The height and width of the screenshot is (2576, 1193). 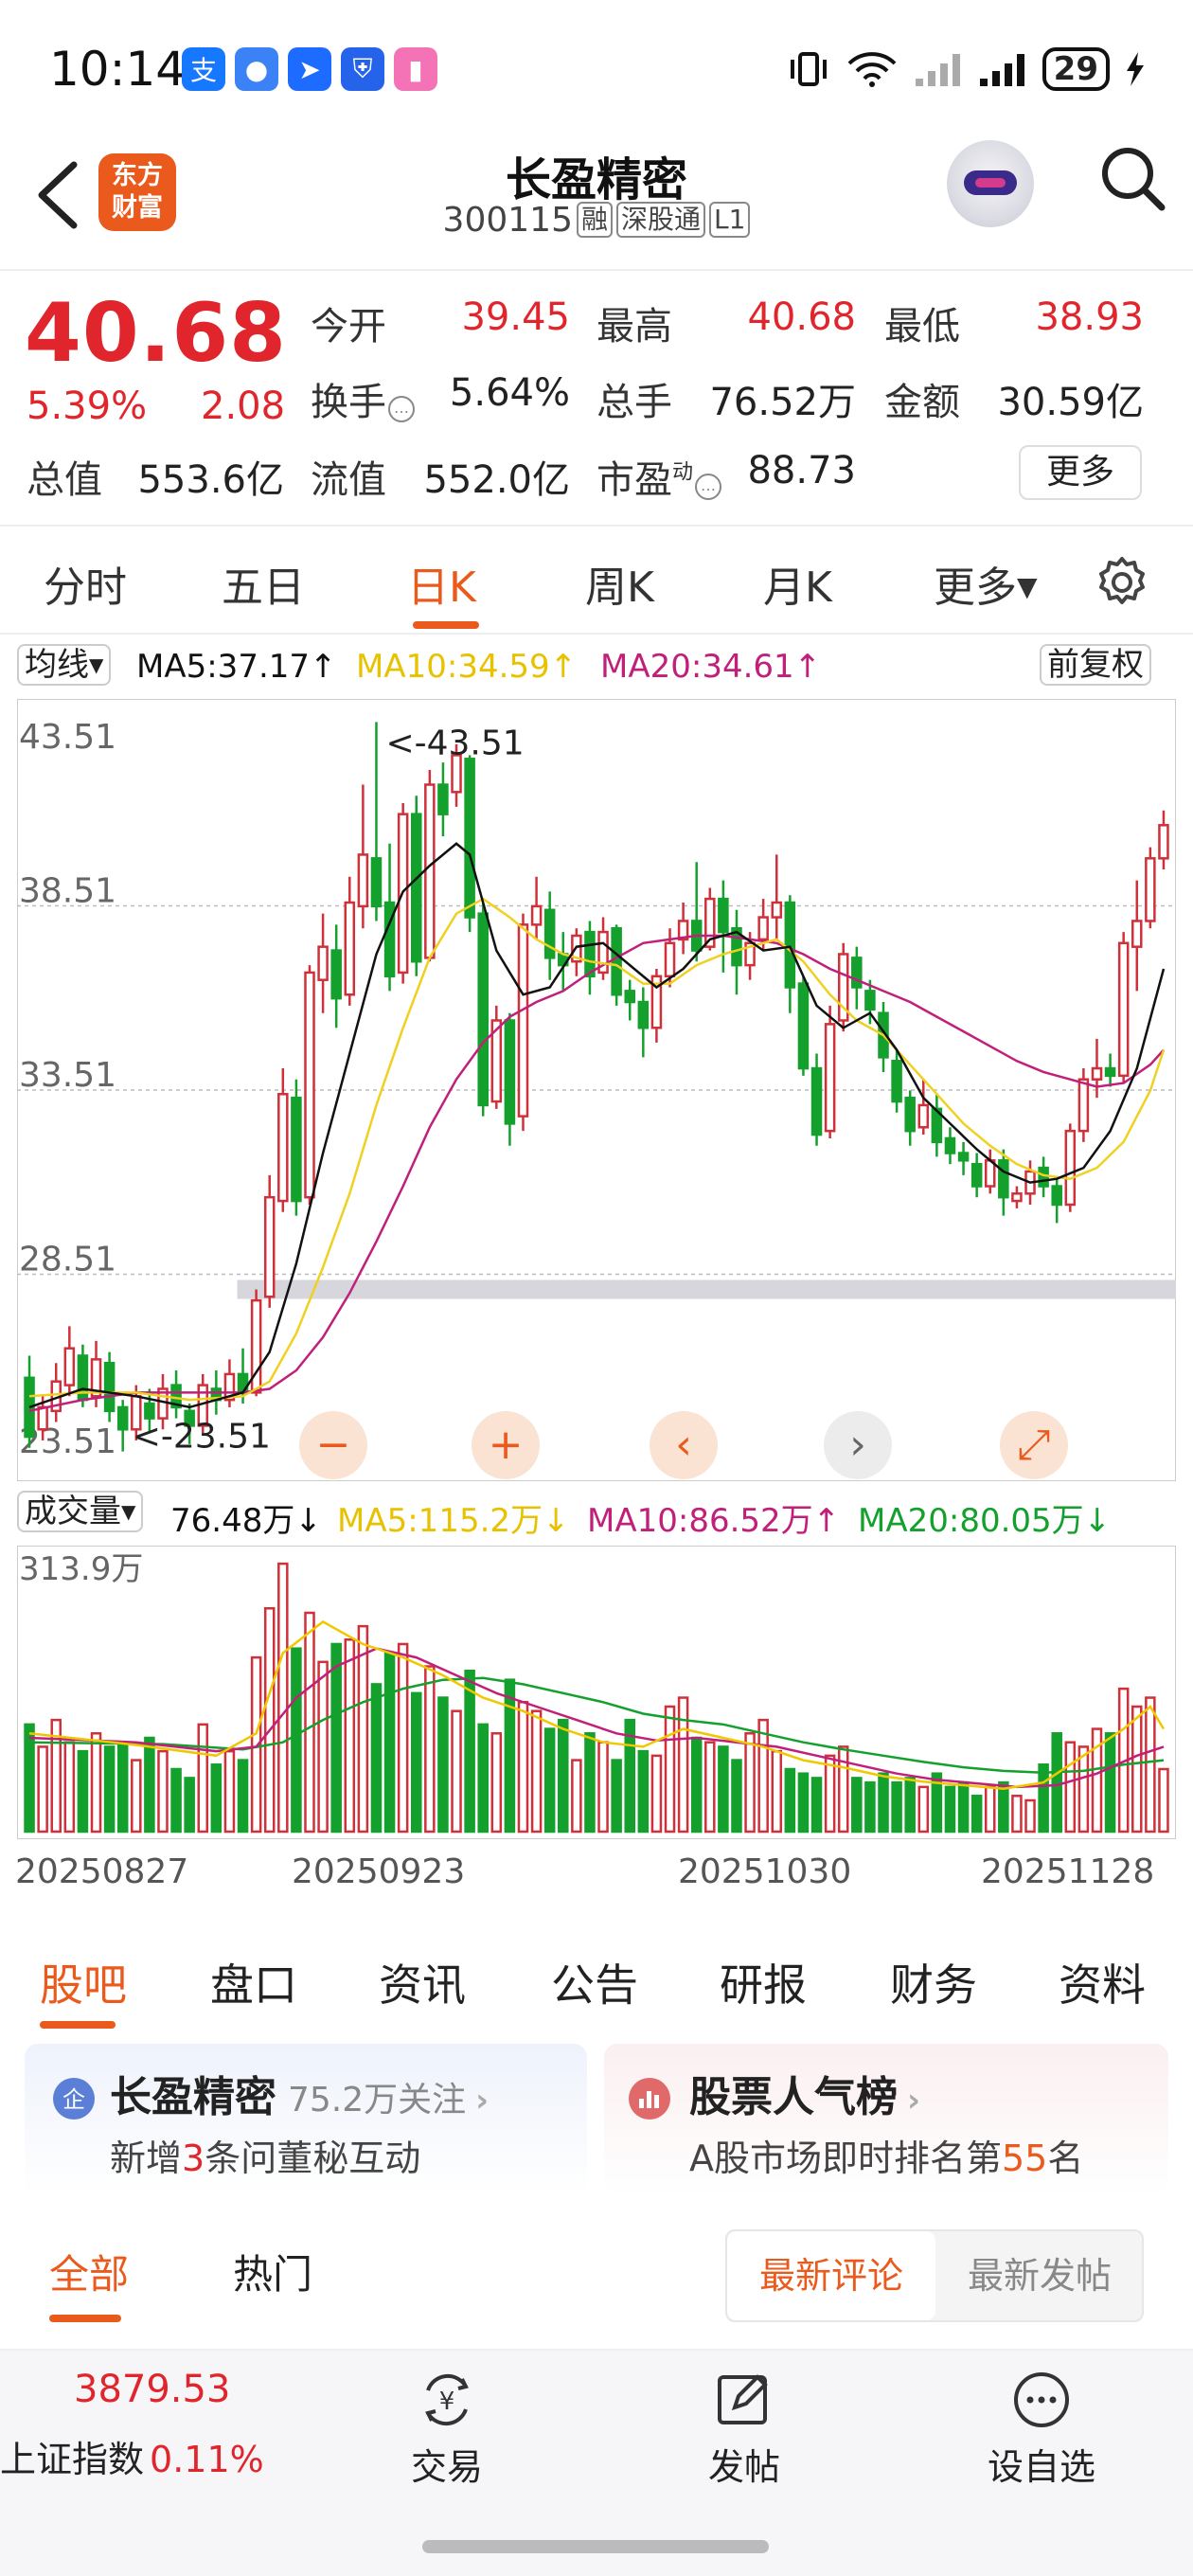 What do you see at coordinates (1102, 1985) in the screenshot?
I see `tab-profile: 资料` at bounding box center [1102, 1985].